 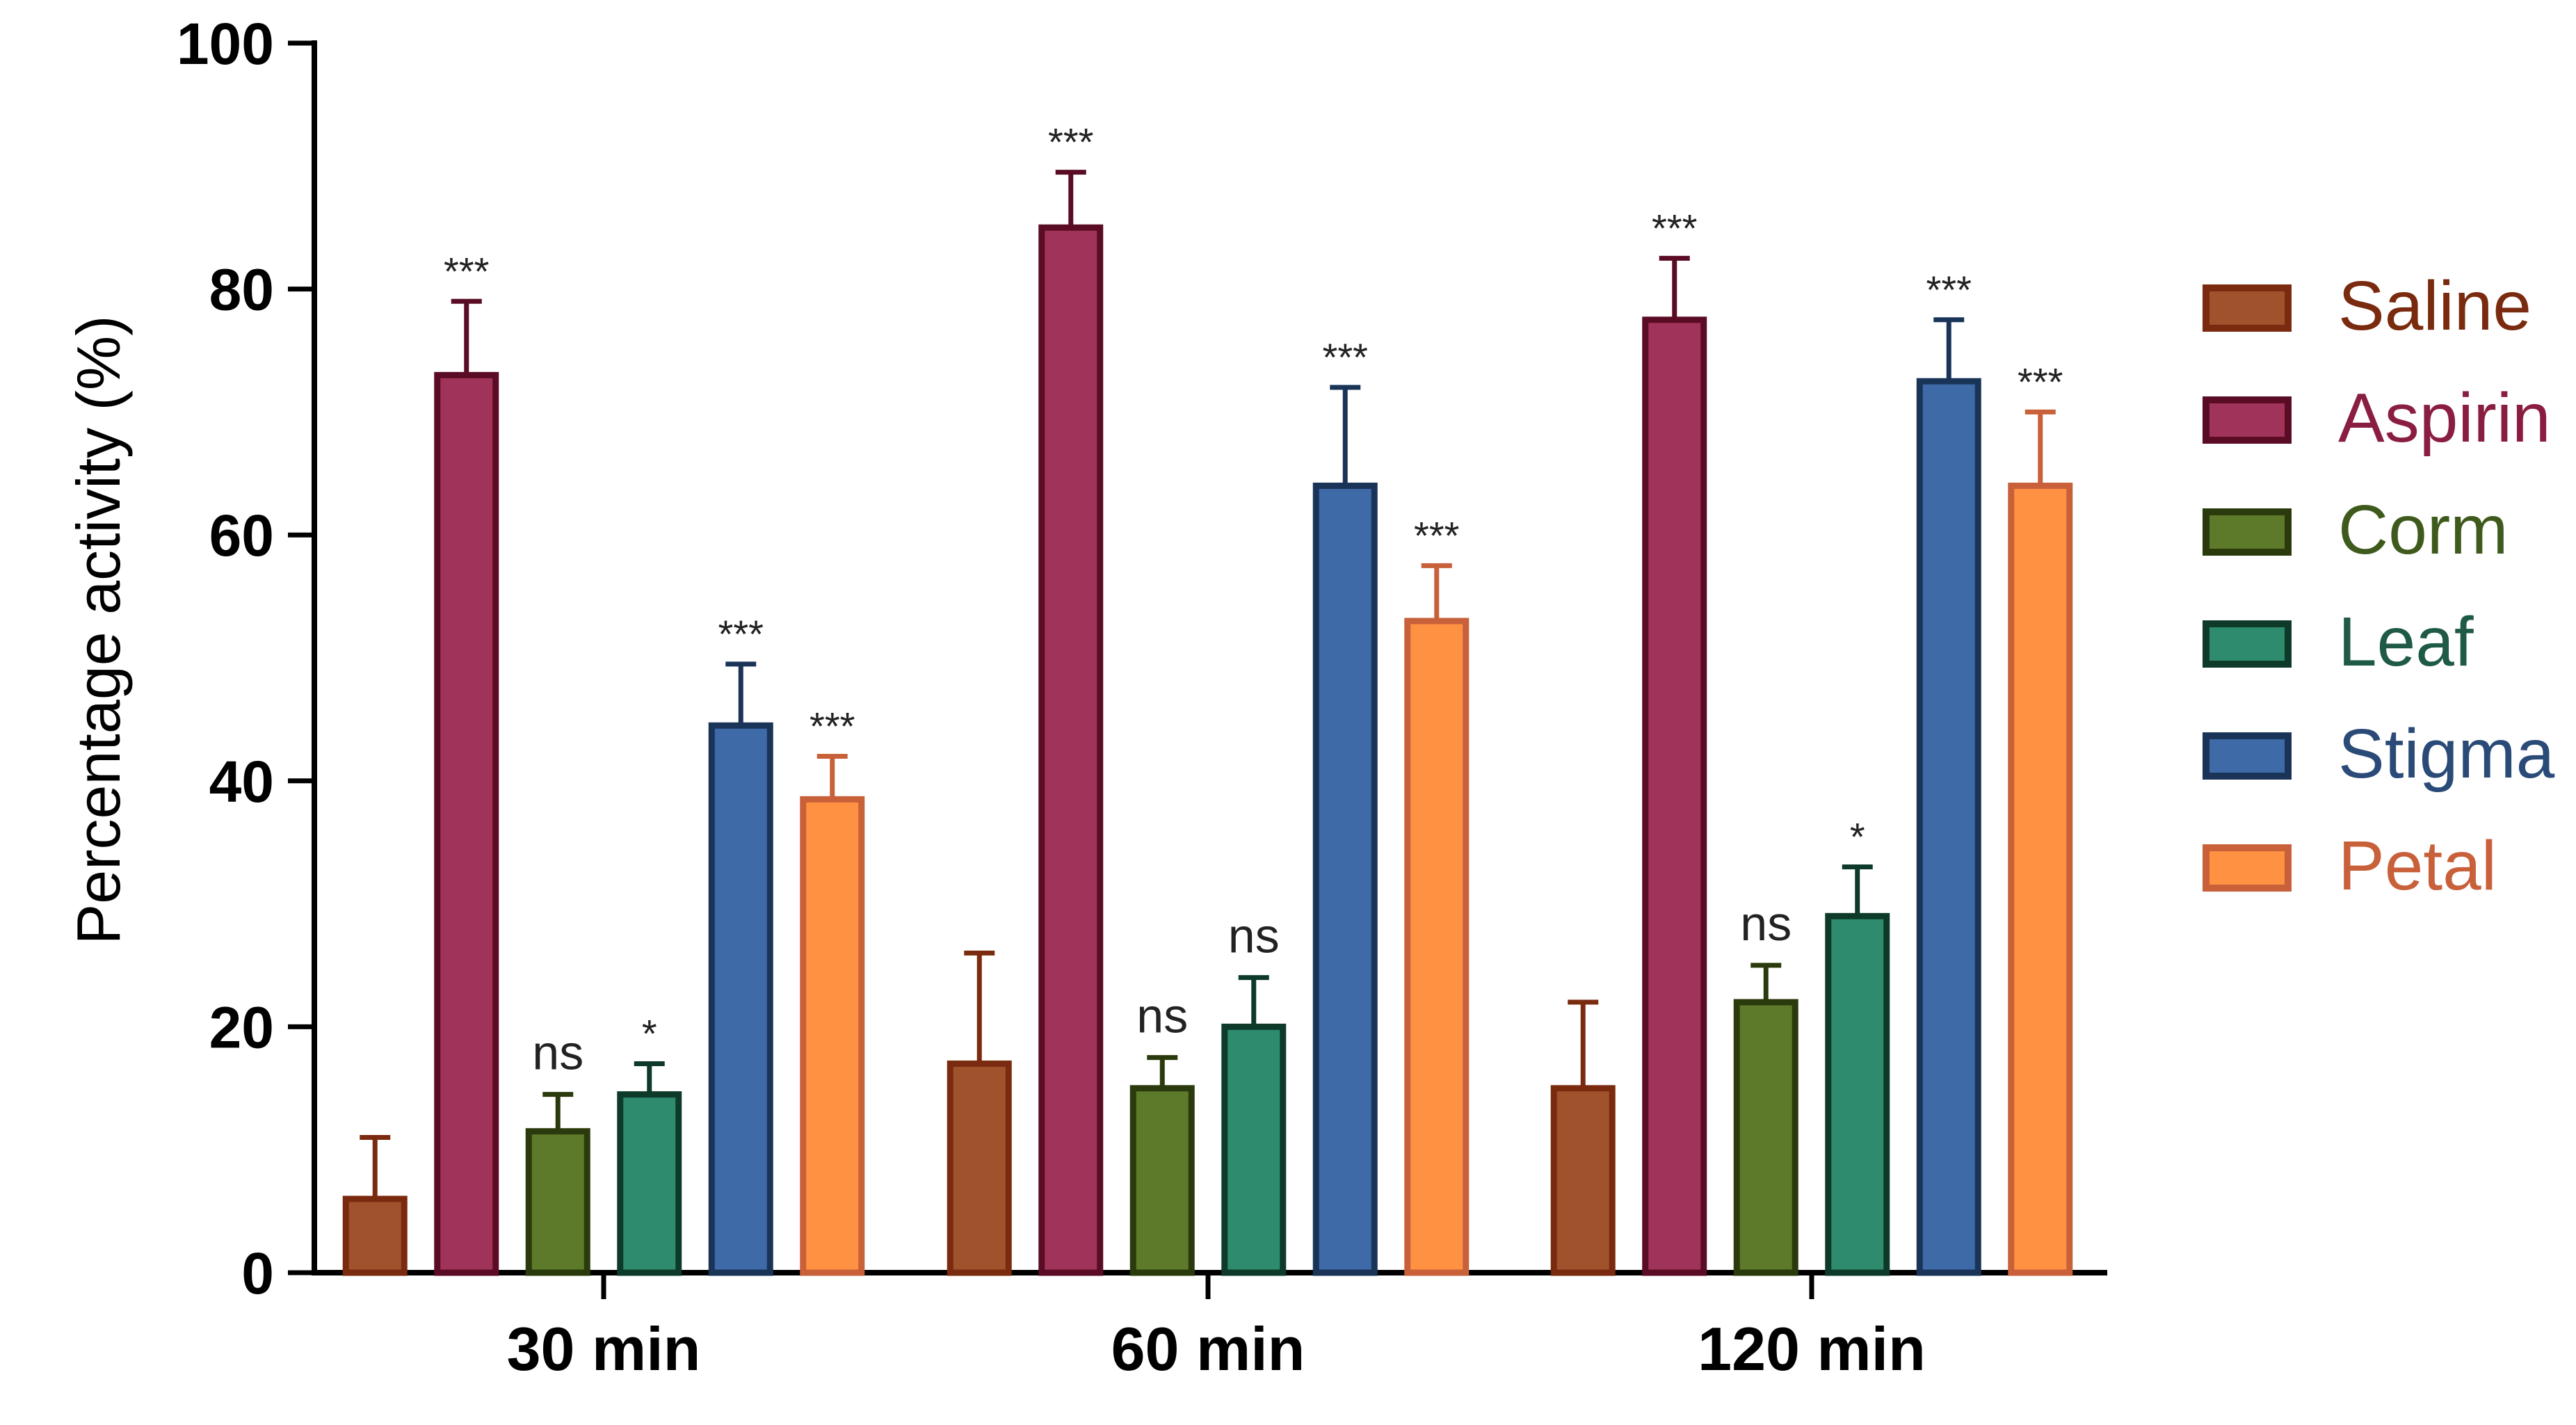 What do you see at coordinates (257, 1273) in the screenshot?
I see `y-tick-label: 0` at bounding box center [257, 1273].